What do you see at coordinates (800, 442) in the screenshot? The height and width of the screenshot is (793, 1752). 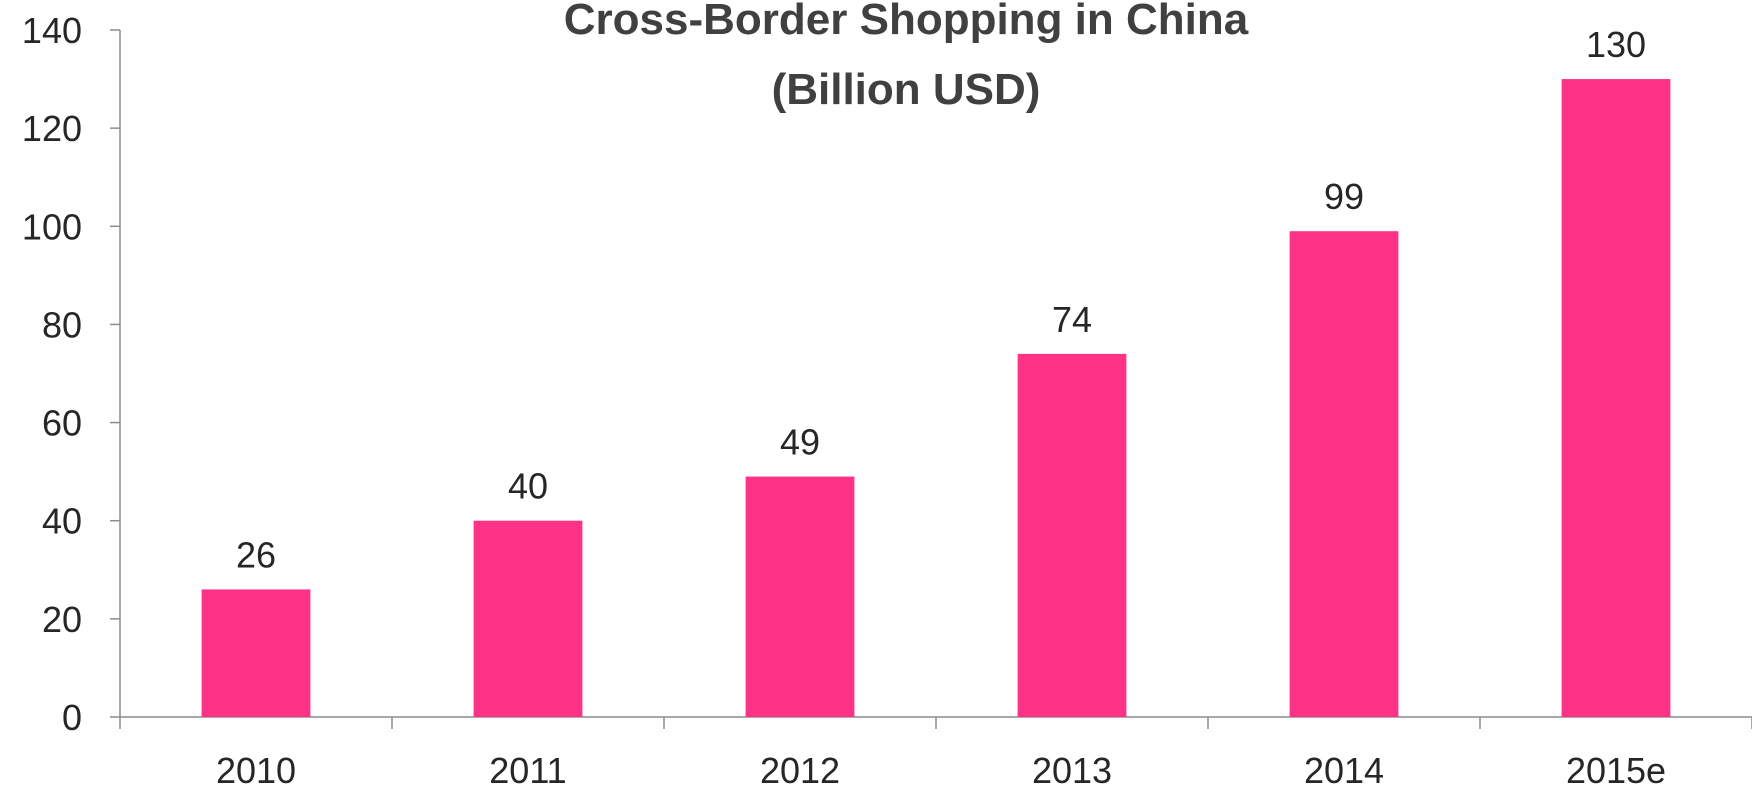 I see `bar-value-label: 49` at bounding box center [800, 442].